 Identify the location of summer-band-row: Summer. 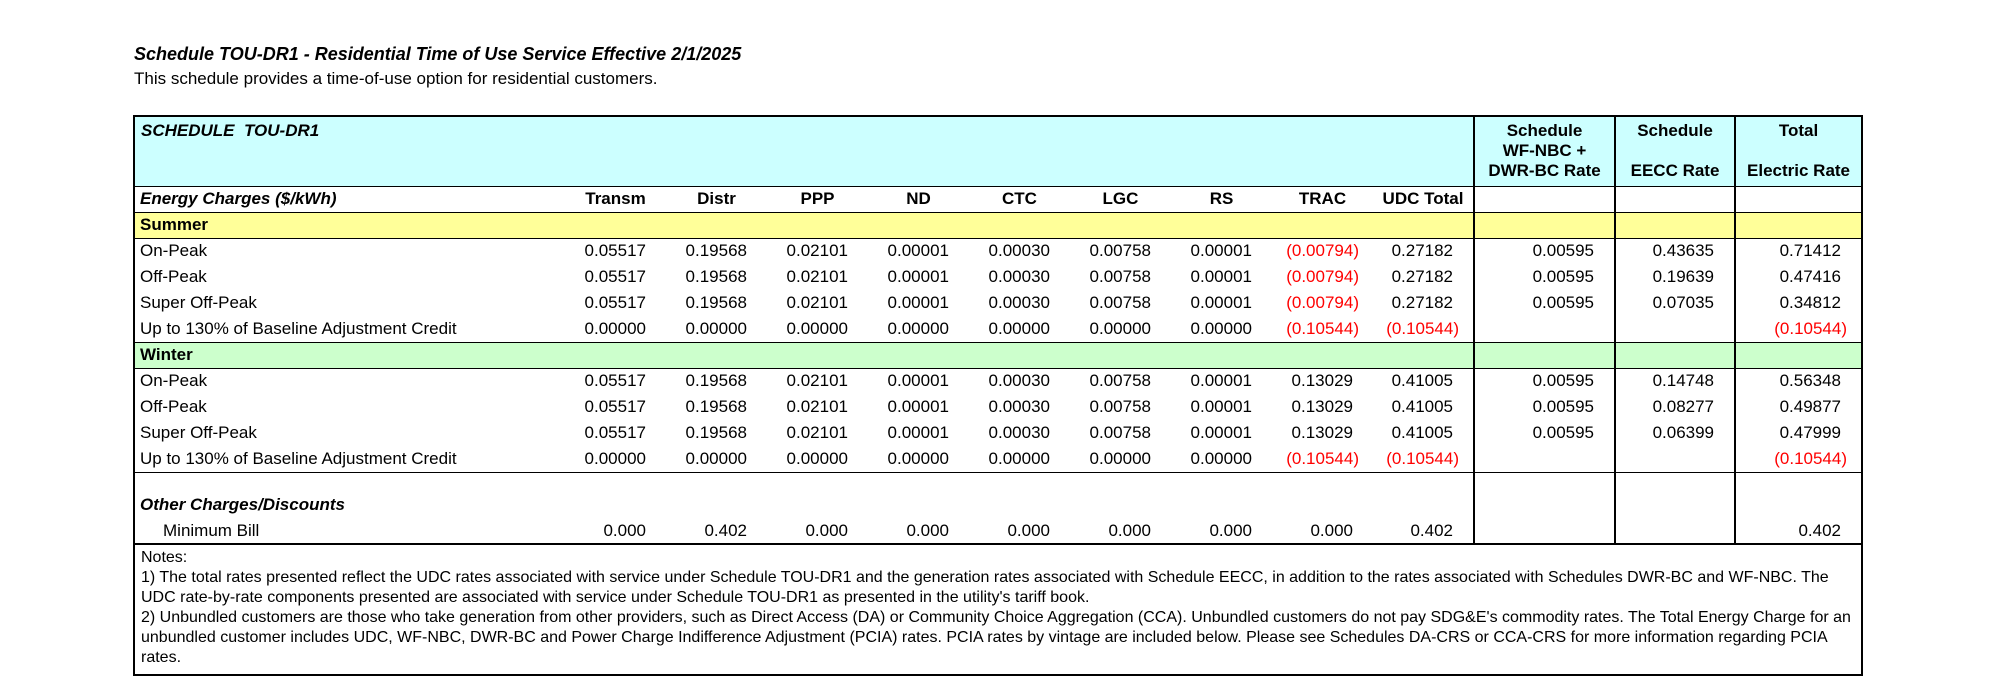
(998, 225).